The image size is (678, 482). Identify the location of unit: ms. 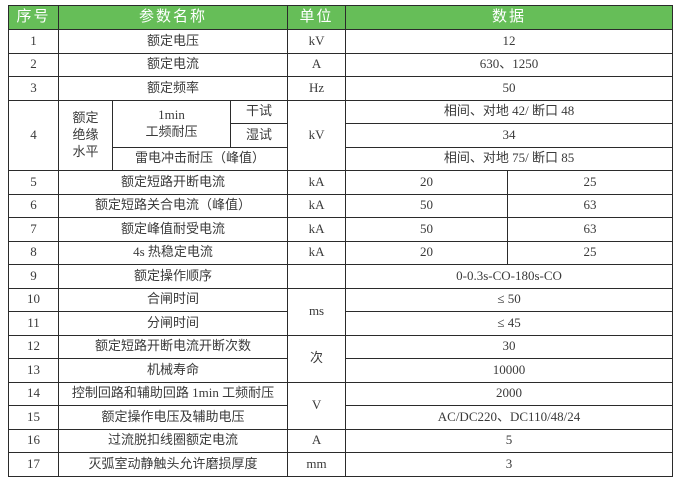
(317, 311).